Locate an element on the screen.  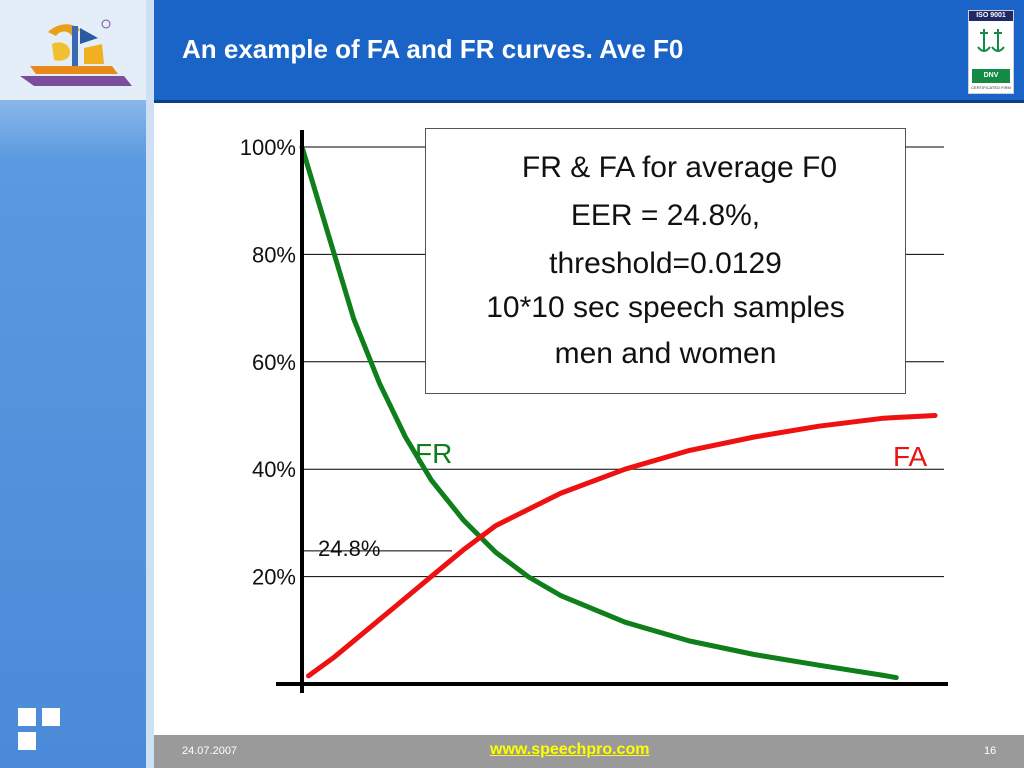
footer-url-link: www.speechpro.com is located at coordinates (570, 749).